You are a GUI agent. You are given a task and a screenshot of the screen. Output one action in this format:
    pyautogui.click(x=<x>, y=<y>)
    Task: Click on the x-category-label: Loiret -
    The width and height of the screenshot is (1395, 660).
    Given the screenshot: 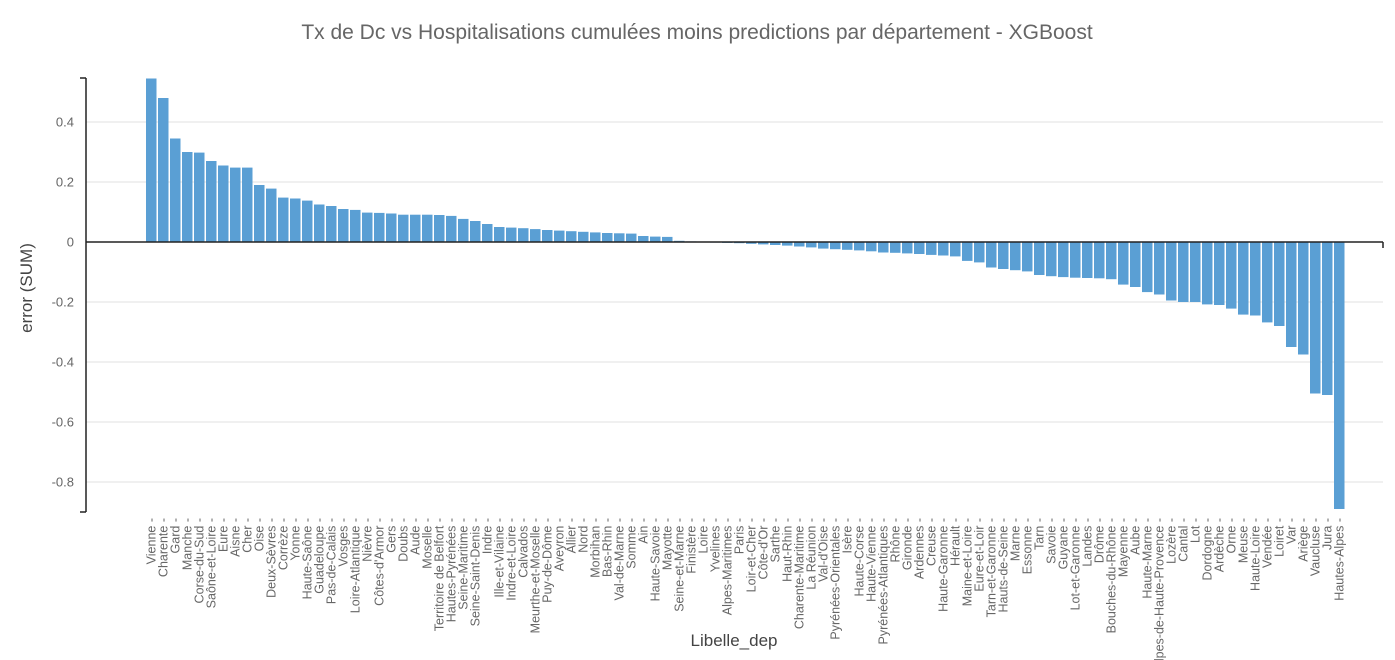 What is the action you would take?
    pyautogui.click(x=1279, y=537)
    